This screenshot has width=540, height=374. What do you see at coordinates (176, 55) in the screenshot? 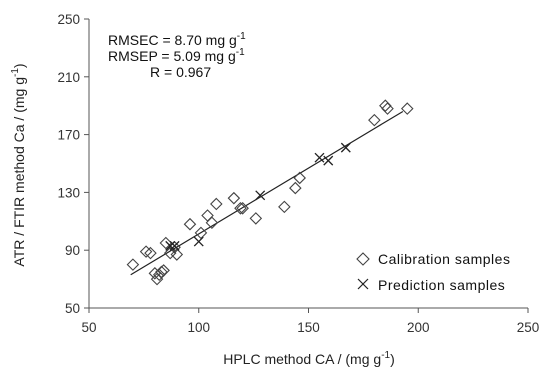
I see `rmsep-annotation: RMSEP = 5.09 mg g-1` at bounding box center [176, 55].